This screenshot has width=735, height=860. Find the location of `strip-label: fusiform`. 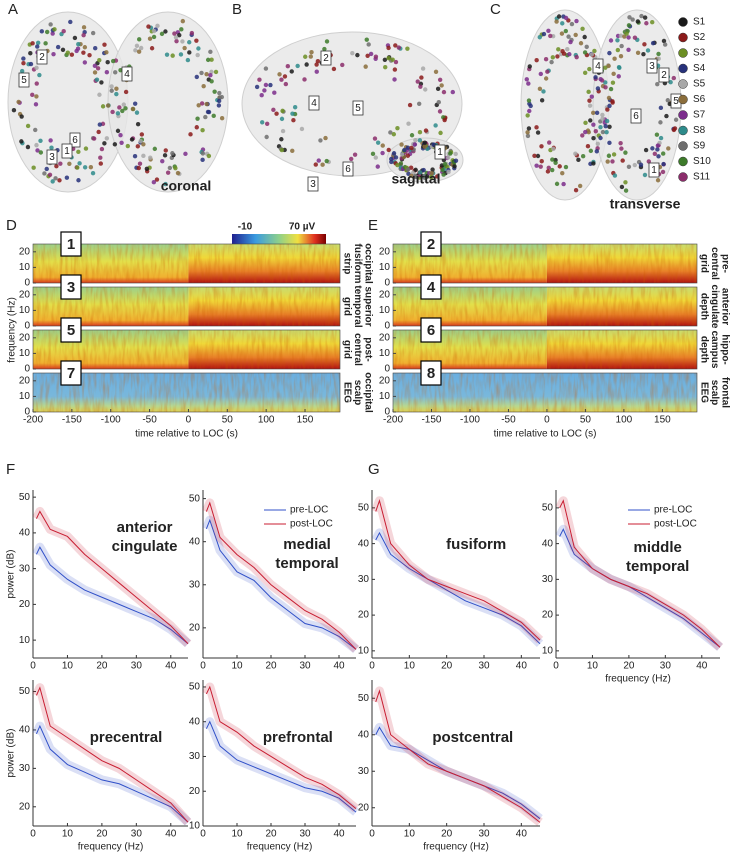

strip-label: fusiform is located at coordinates (357, 264).